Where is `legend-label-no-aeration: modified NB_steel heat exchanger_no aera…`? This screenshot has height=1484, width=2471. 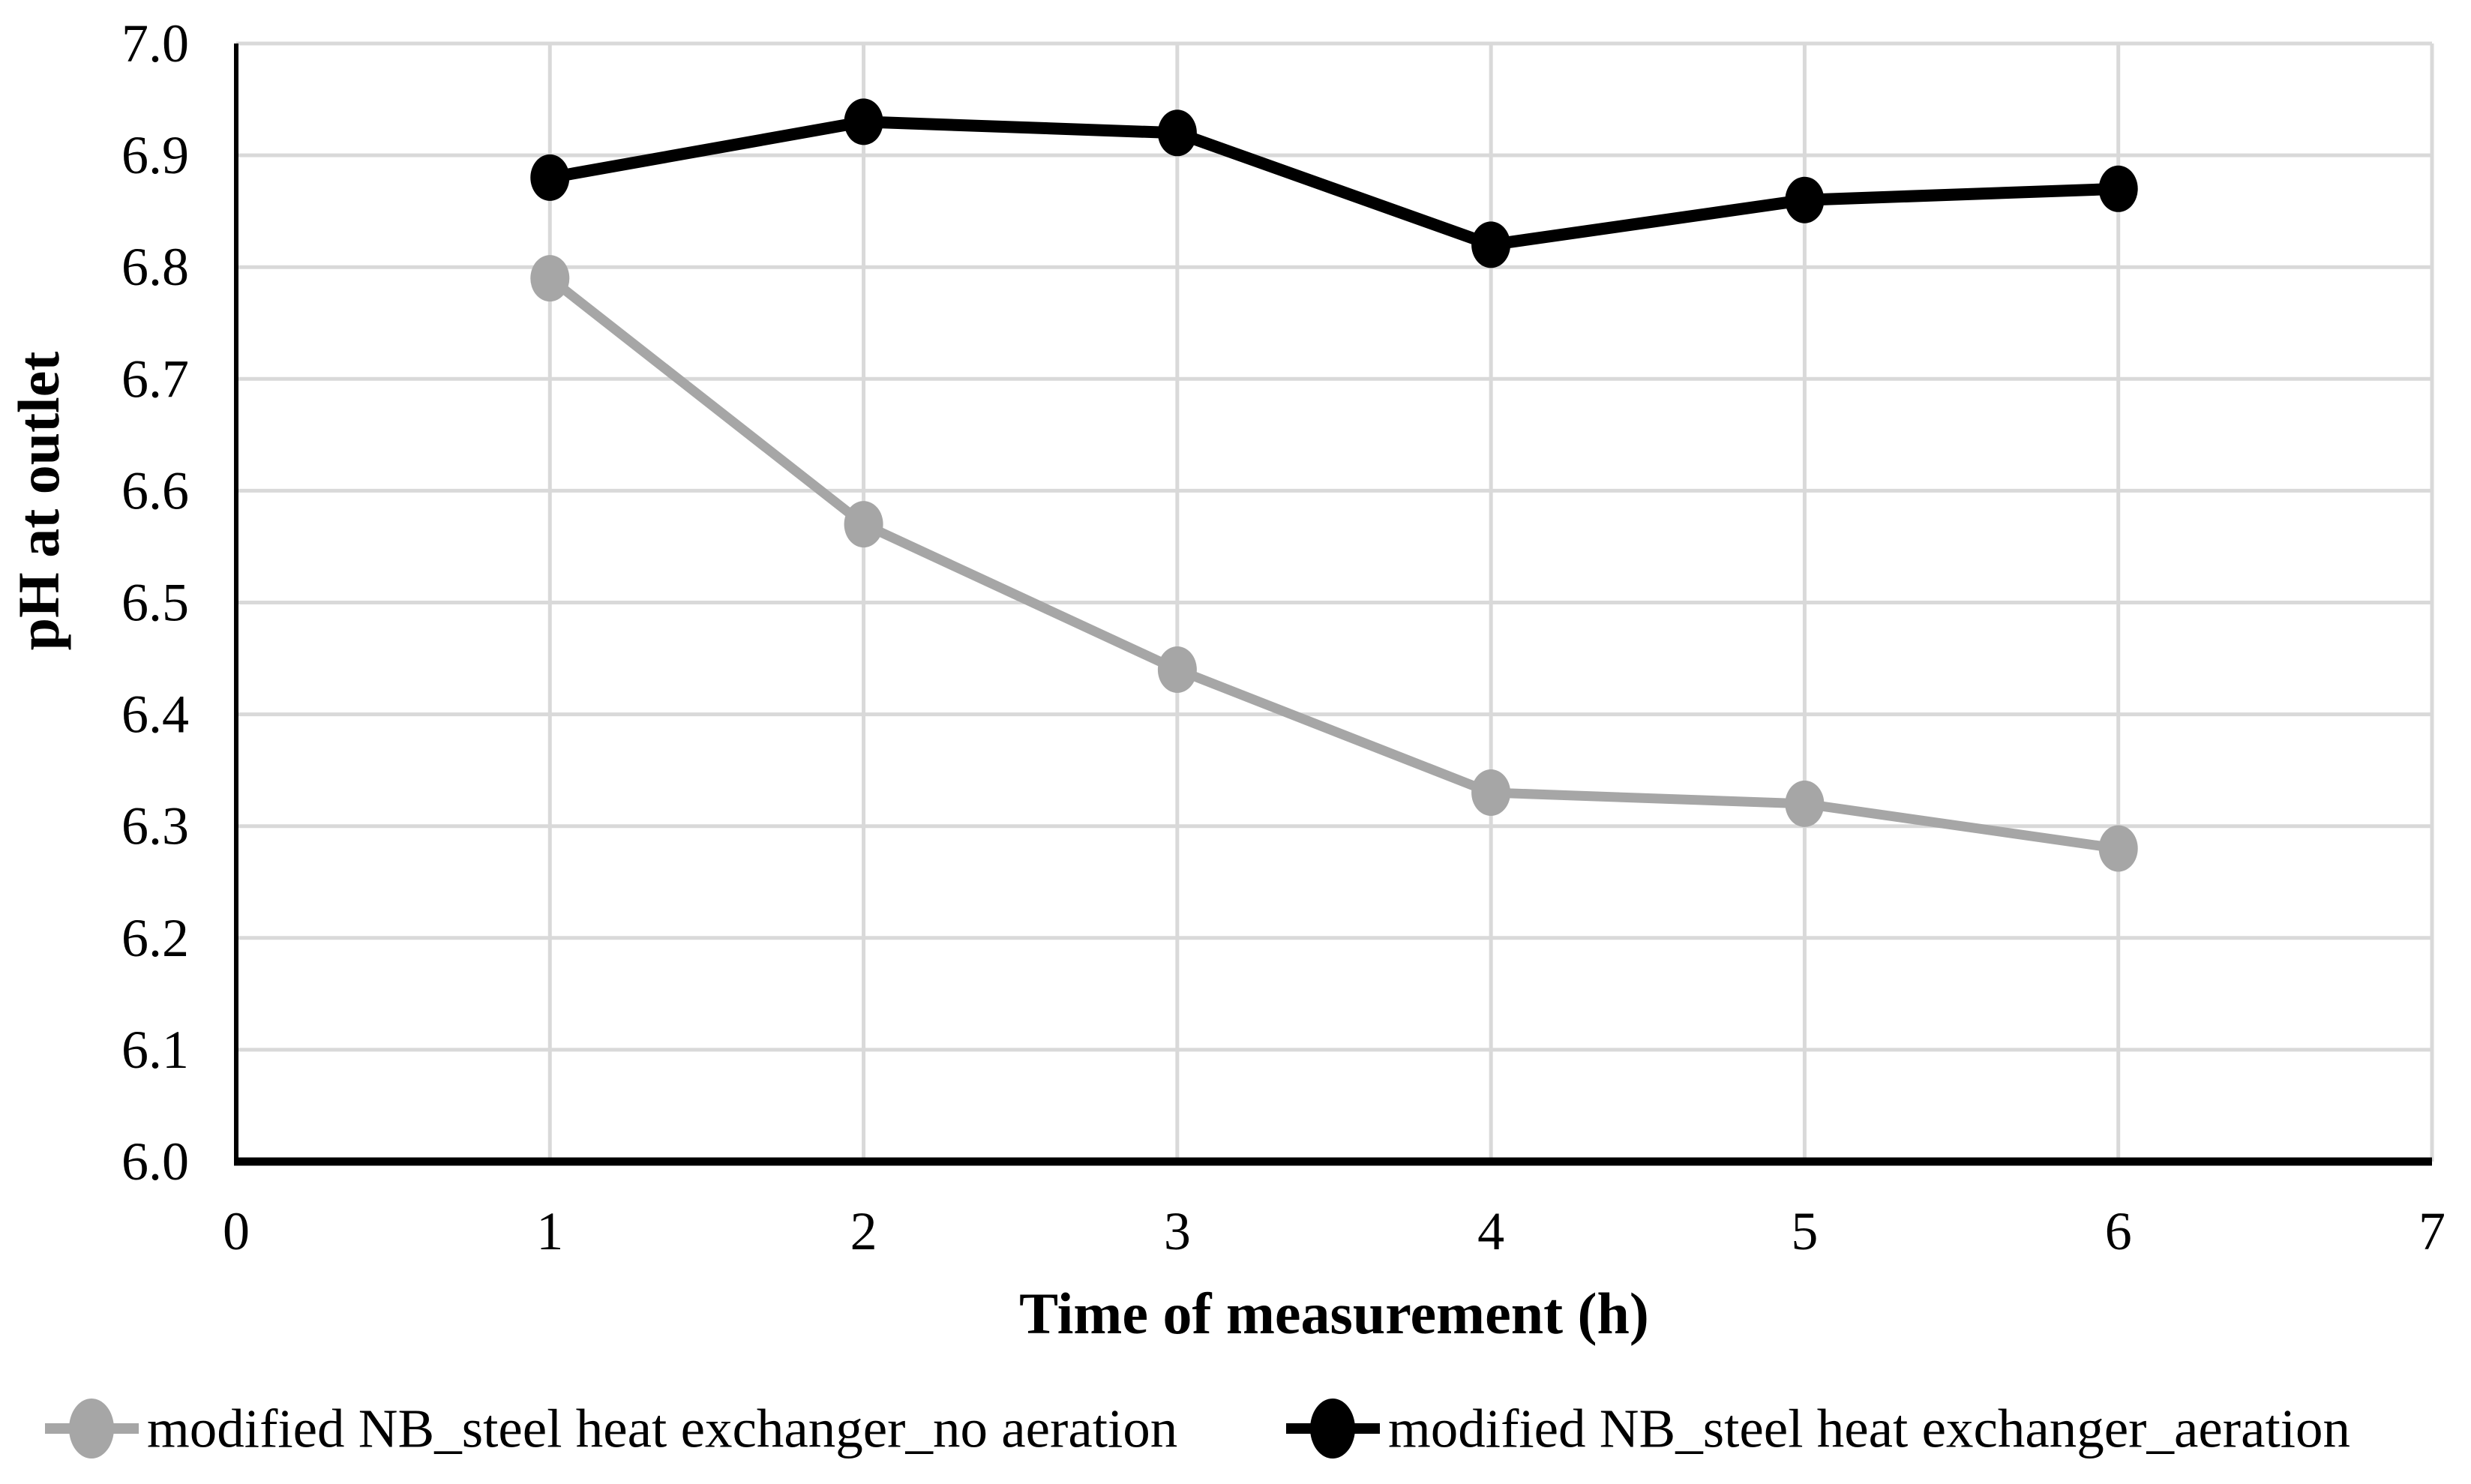 legend-label-no-aeration: modified NB_steel heat exchanger_no aera… is located at coordinates (662, 1429).